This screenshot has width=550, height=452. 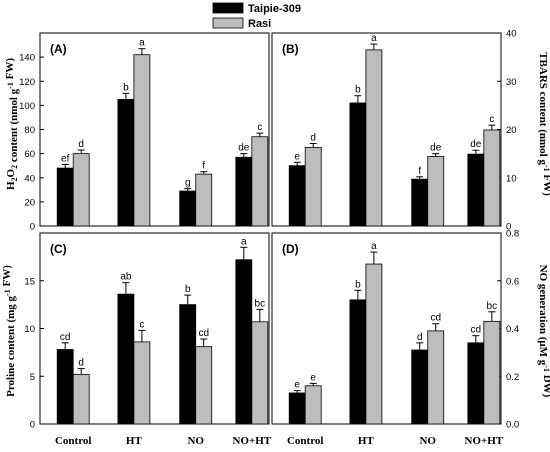 What do you see at coordinates (9, 331) in the screenshot?
I see `panel-c-ylabel: Proline content (mg g-1 FW)` at bounding box center [9, 331].